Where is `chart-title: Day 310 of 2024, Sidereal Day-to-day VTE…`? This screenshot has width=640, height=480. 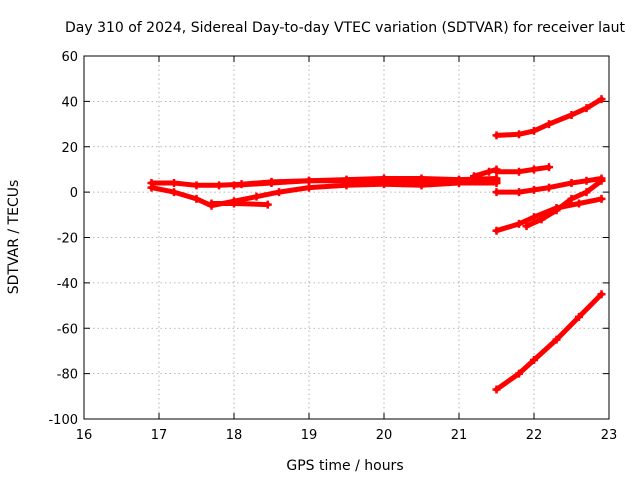 chart-title: Day 310 of 2024, Sidereal Day-to-day VTE… is located at coordinates (345, 28).